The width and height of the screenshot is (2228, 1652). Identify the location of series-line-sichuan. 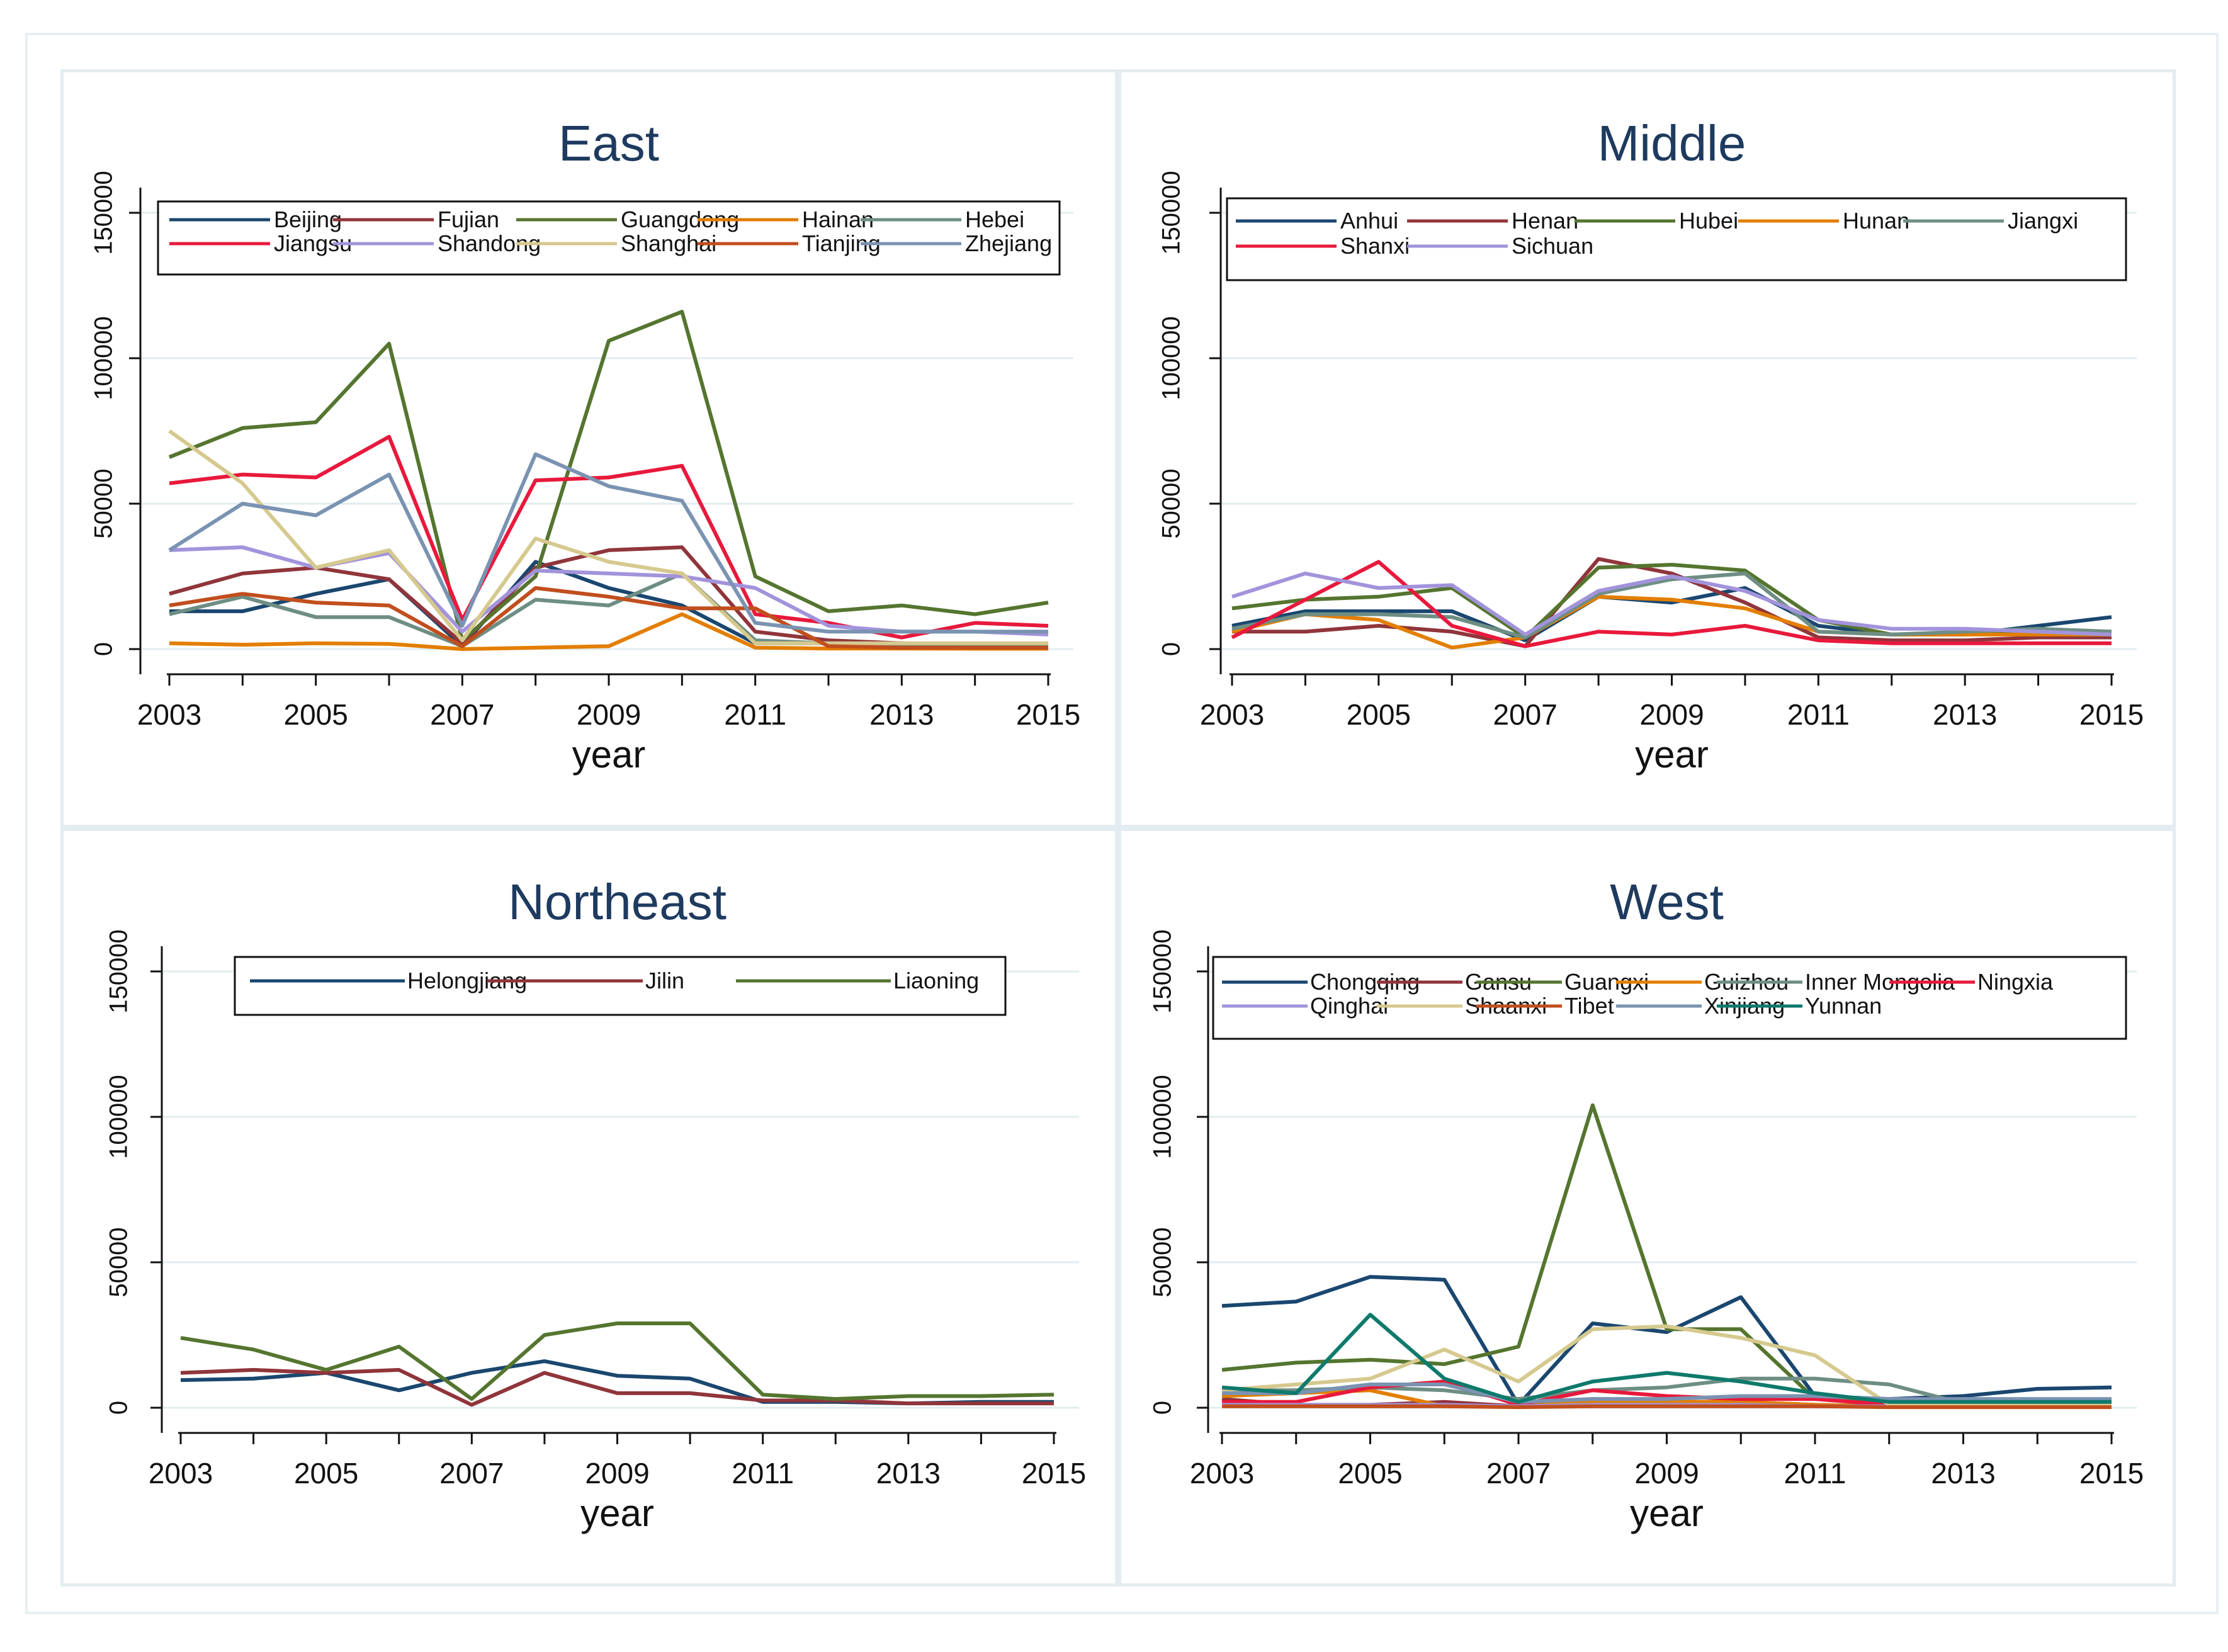
(1672, 603).